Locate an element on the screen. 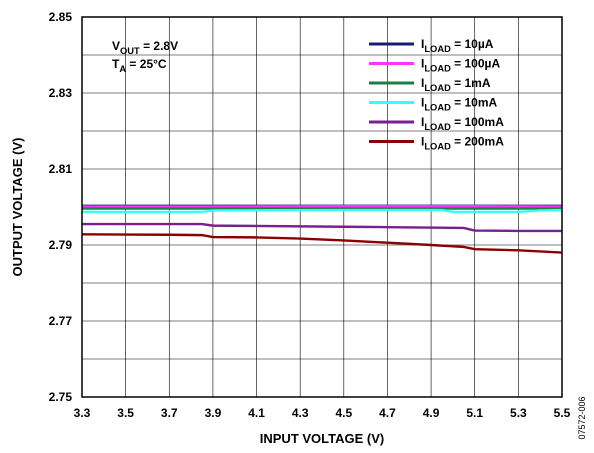 This screenshot has height=453, width=594. y-tick-labels: 2.75 2.77 2.79 2.81 2.83 2.85 is located at coordinates (61, 207).